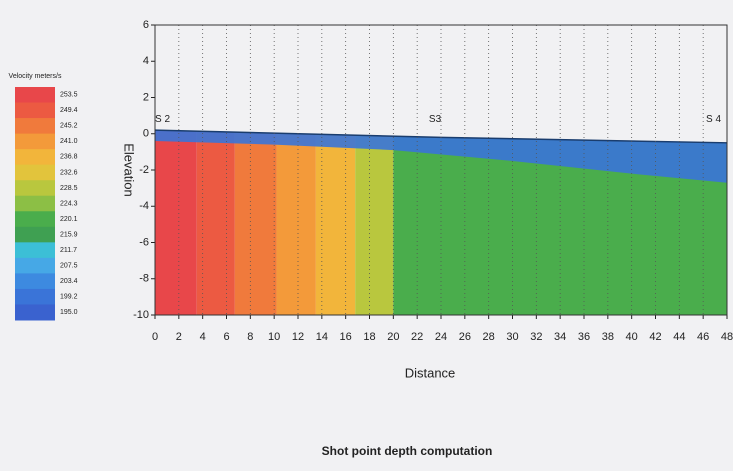  I want to click on x-tick-label: 48, so click(727, 337).